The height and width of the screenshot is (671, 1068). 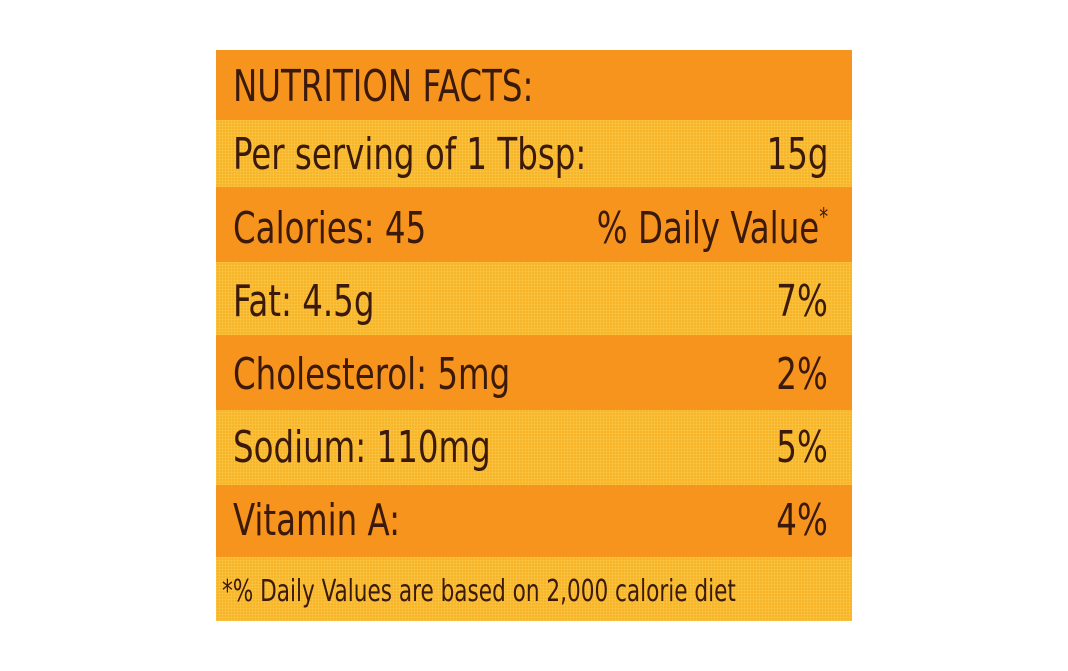 I want to click on nutrition-title: NUTRITION FACTS:, so click(x=383, y=86).